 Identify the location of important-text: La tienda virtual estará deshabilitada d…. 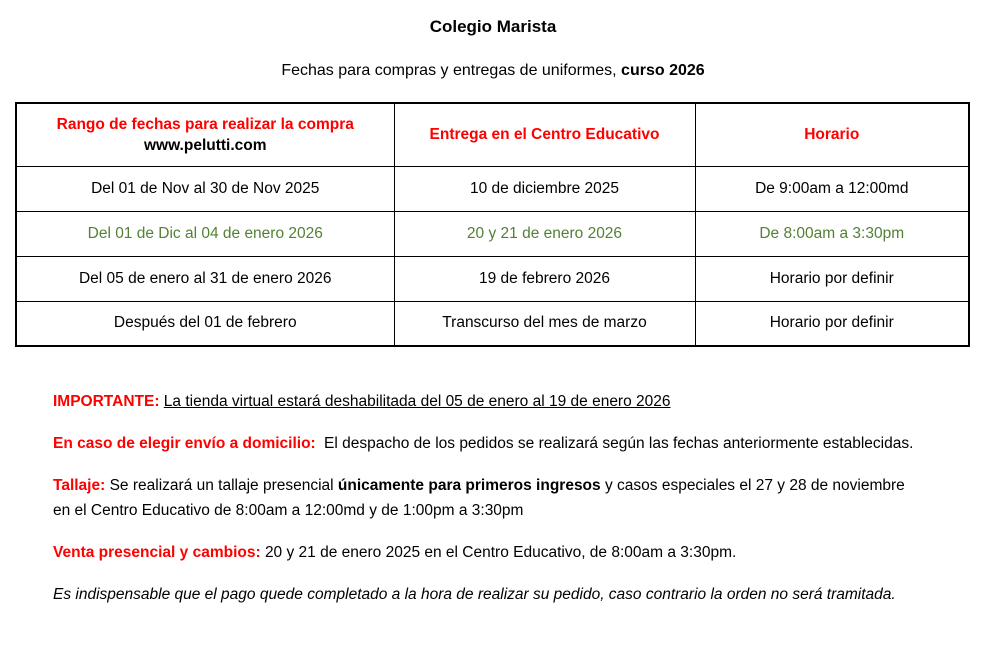
(417, 401).